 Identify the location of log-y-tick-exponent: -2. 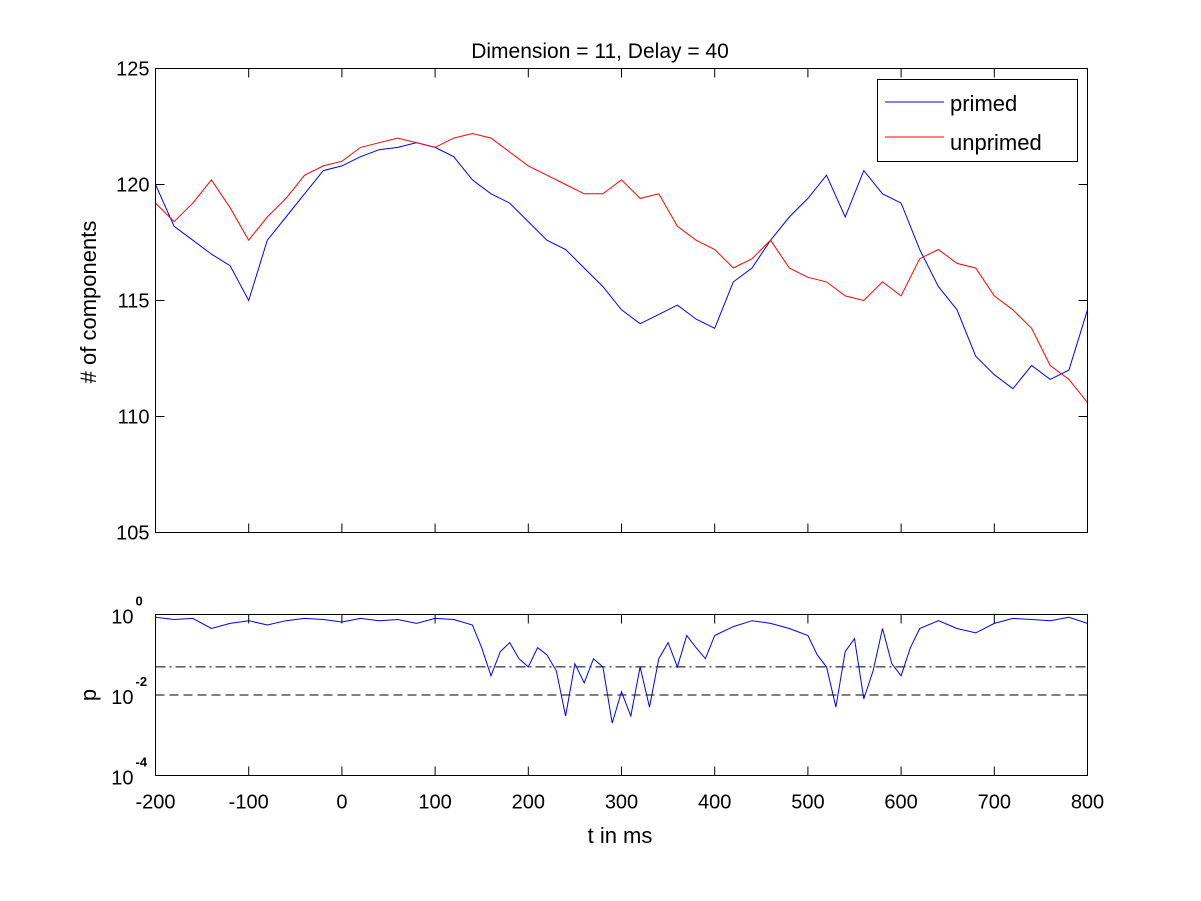
(142, 681).